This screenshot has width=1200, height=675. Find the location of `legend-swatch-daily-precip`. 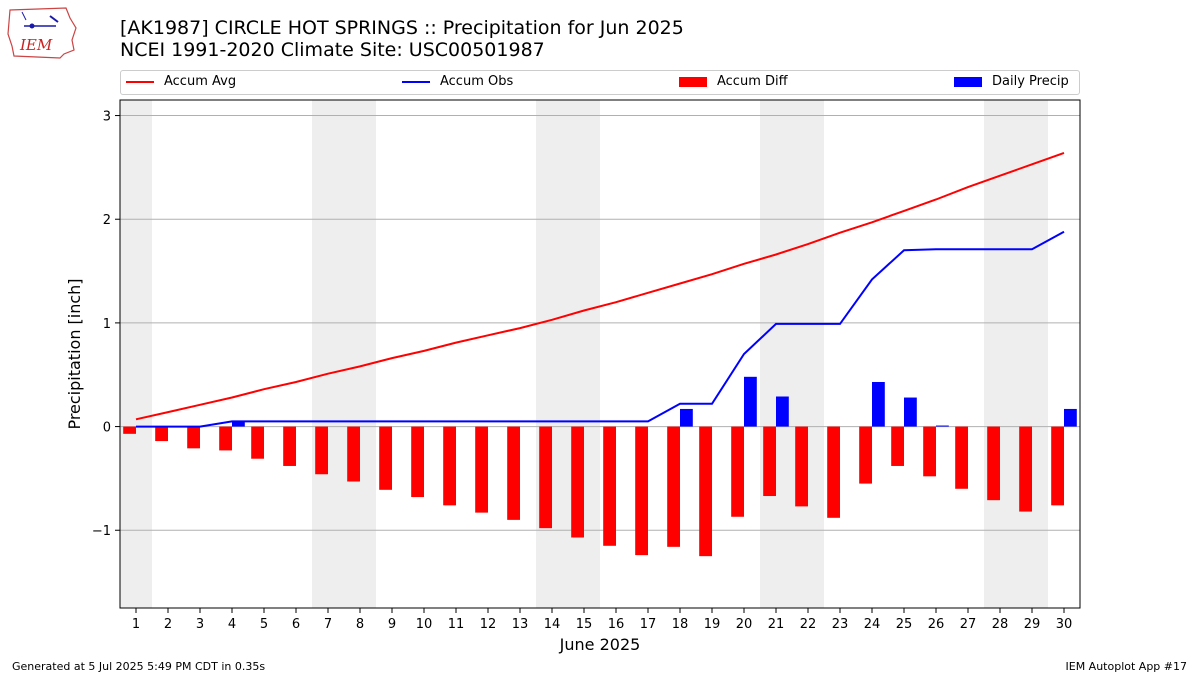

legend-swatch-daily-precip is located at coordinates (968, 81).